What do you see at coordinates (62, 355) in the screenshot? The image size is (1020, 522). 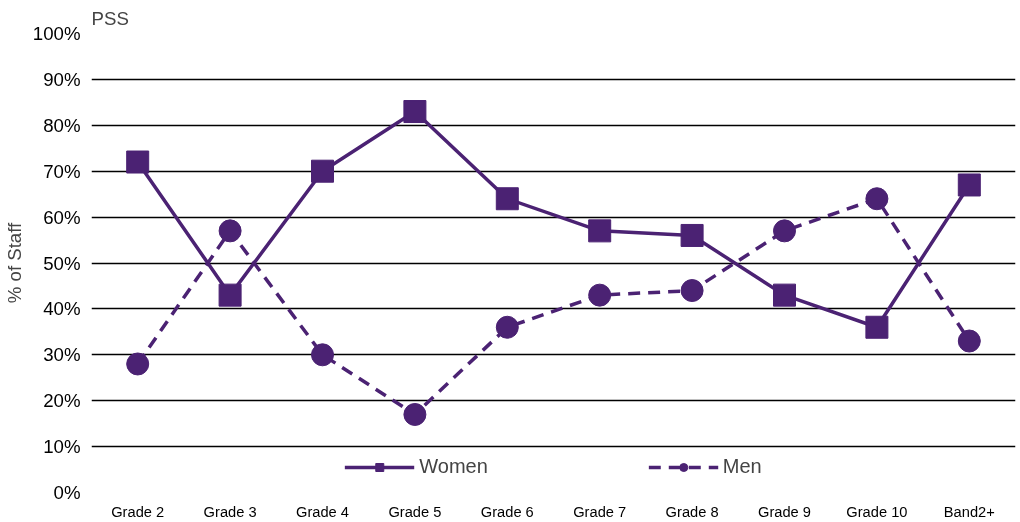 I see `y-tick-label: 30%` at bounding box center [62, 355].